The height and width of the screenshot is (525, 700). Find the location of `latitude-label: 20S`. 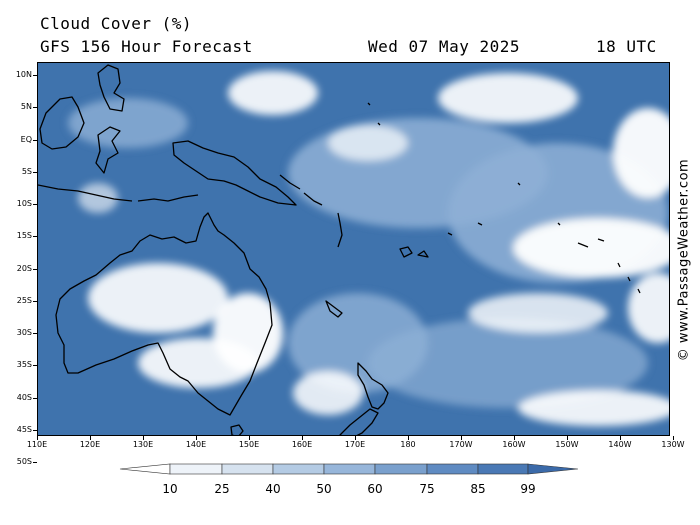

latitude-label: 20S is located at coordinates (24, 268).